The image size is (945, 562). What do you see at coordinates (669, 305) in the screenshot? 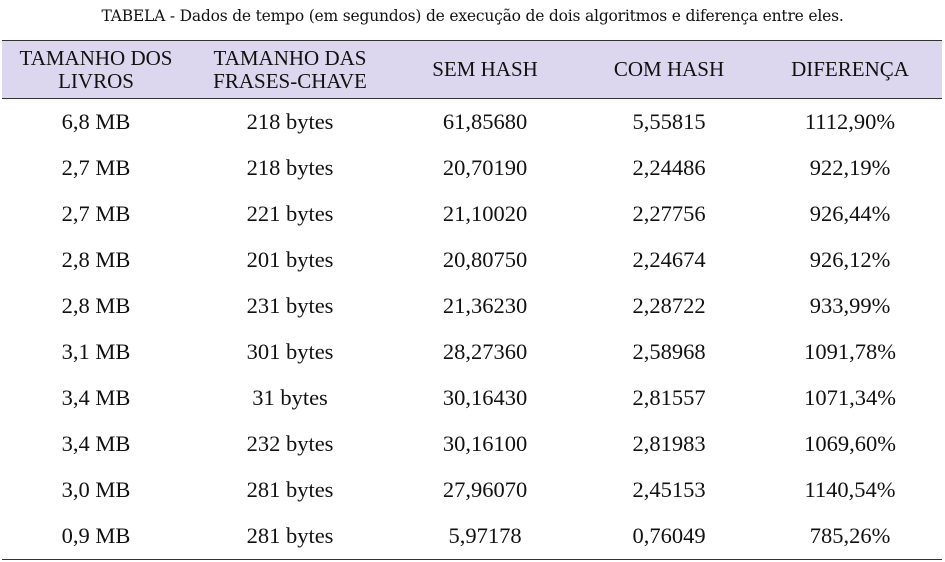
I see `cell-with-hash: 2,28722` at bounding box center [669, 305].